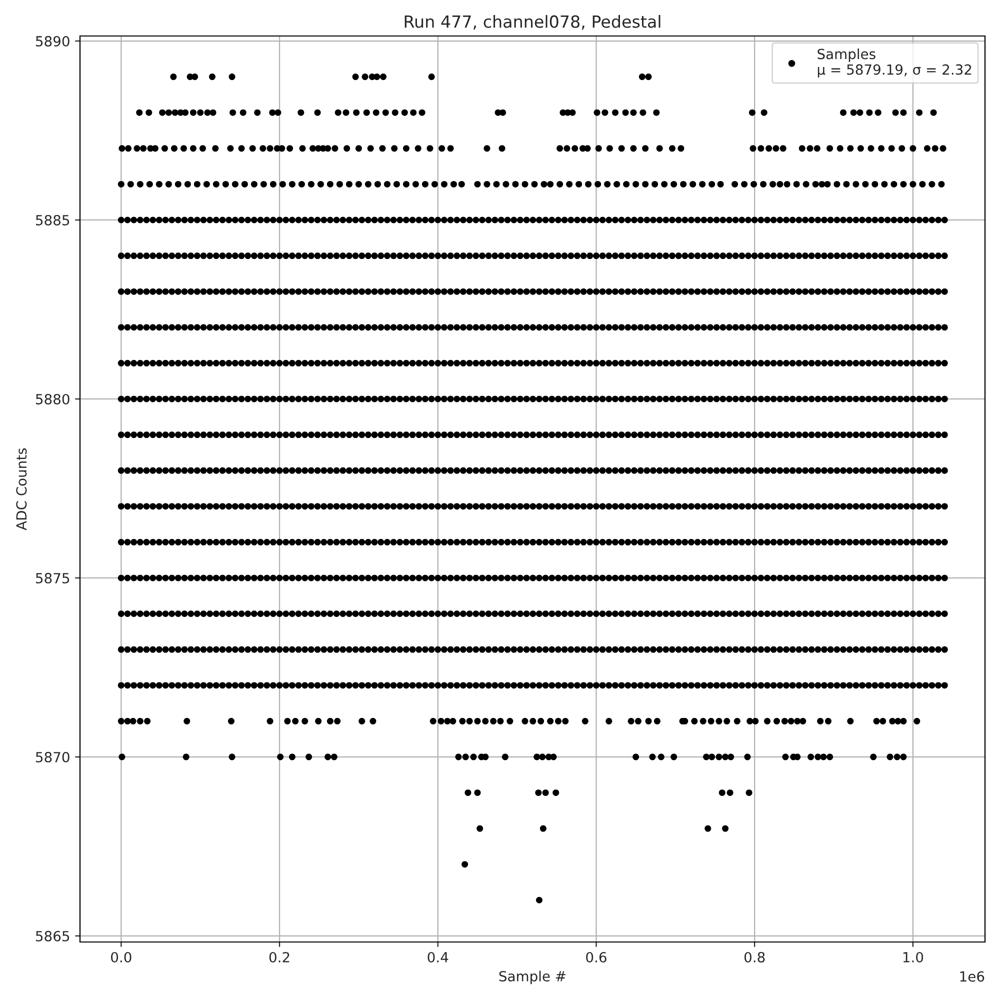  I want to click on y-tick-label: 5870, so click(53, 757).